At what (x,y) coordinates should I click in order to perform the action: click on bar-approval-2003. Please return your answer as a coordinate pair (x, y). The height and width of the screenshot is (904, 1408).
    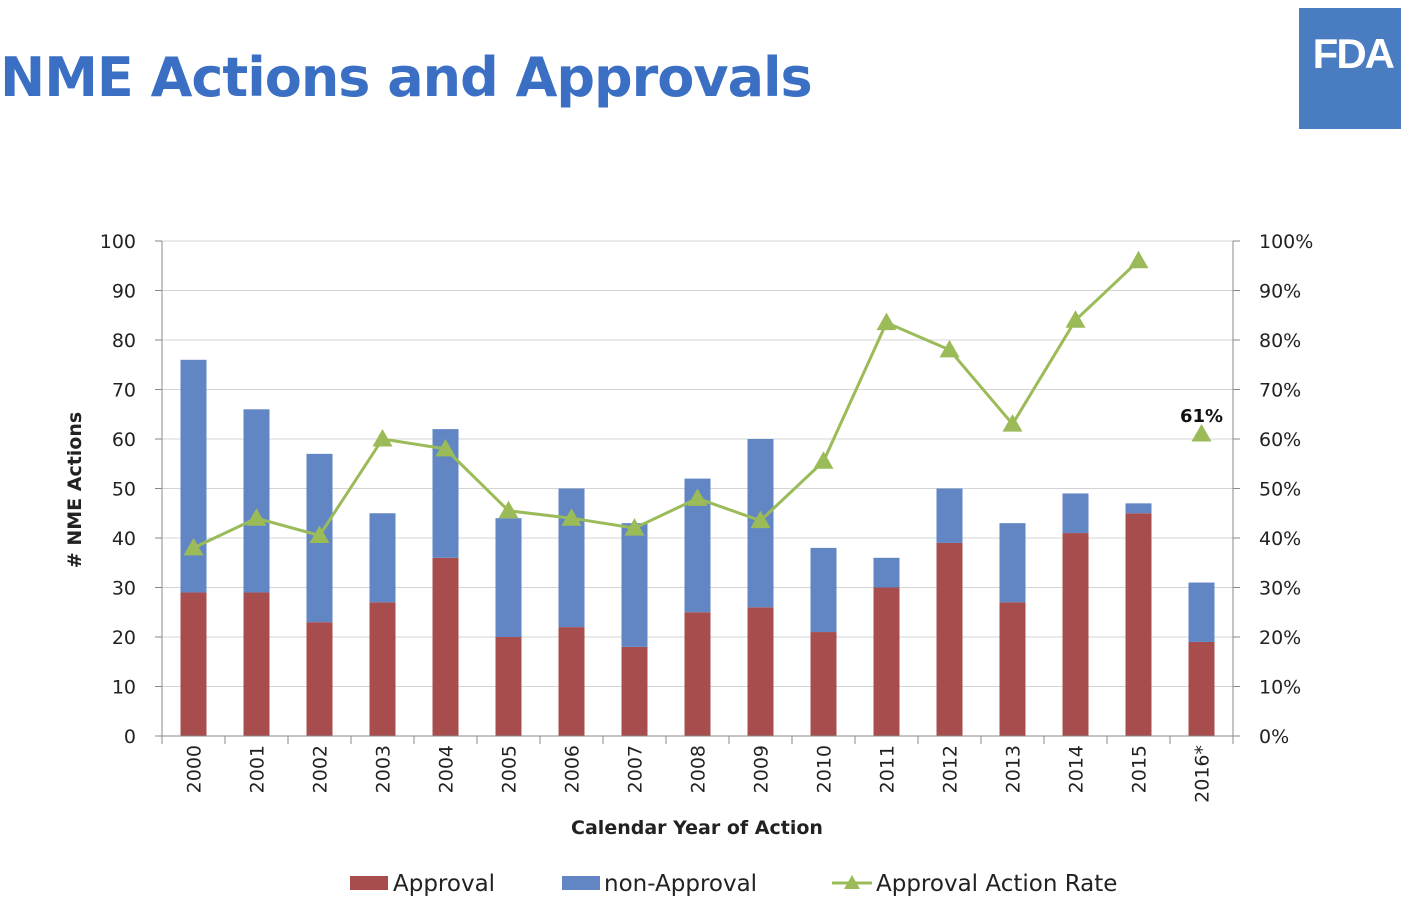
    Looking at the image, I should click on (382, 669).